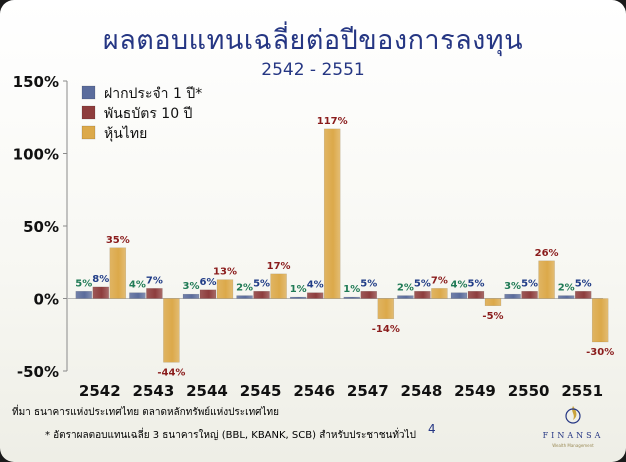  What do you see at coordinates (46, 300) in the screenshot?
I see `y-tick-label: 0%` at bounding box center [46, 300].